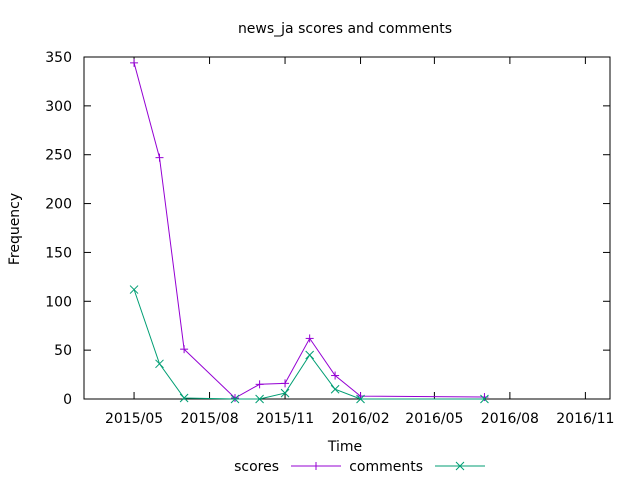 This screenshot has width=640, height=480. I want to click on y-axis-label: Frequency, so click(15, 229).